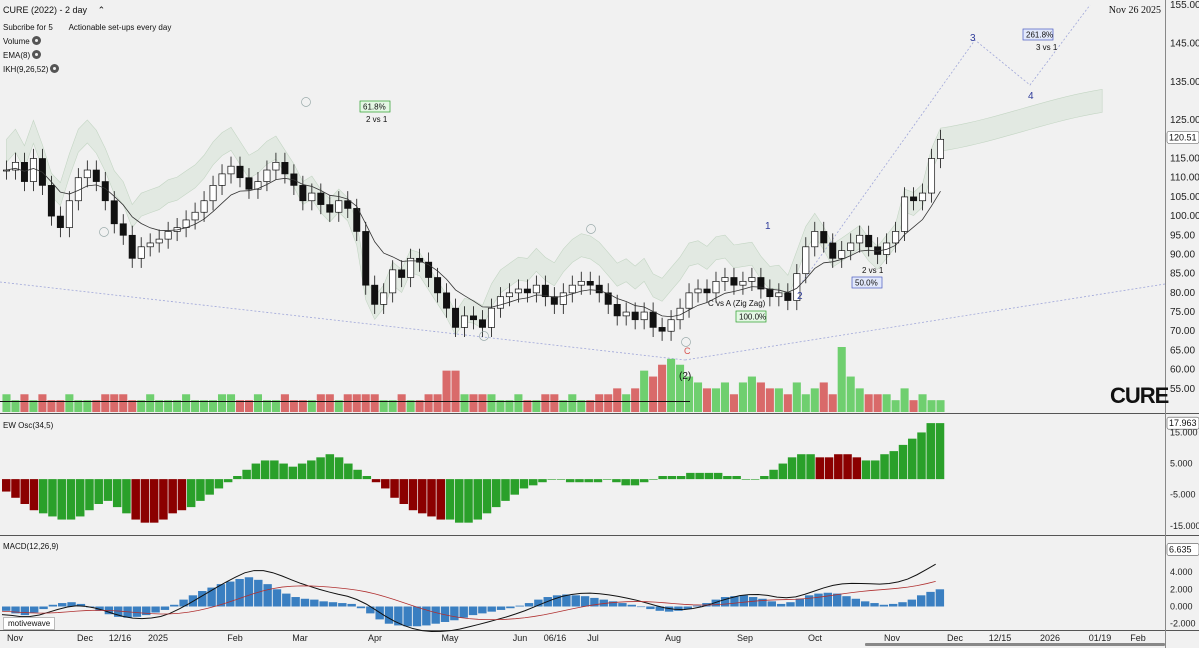 The image size is (1199, 648). Describe the element at coordinates (737, 303) in the screenshot. I see `wave-annotation: C vs A (Zig Zag)` at that location.